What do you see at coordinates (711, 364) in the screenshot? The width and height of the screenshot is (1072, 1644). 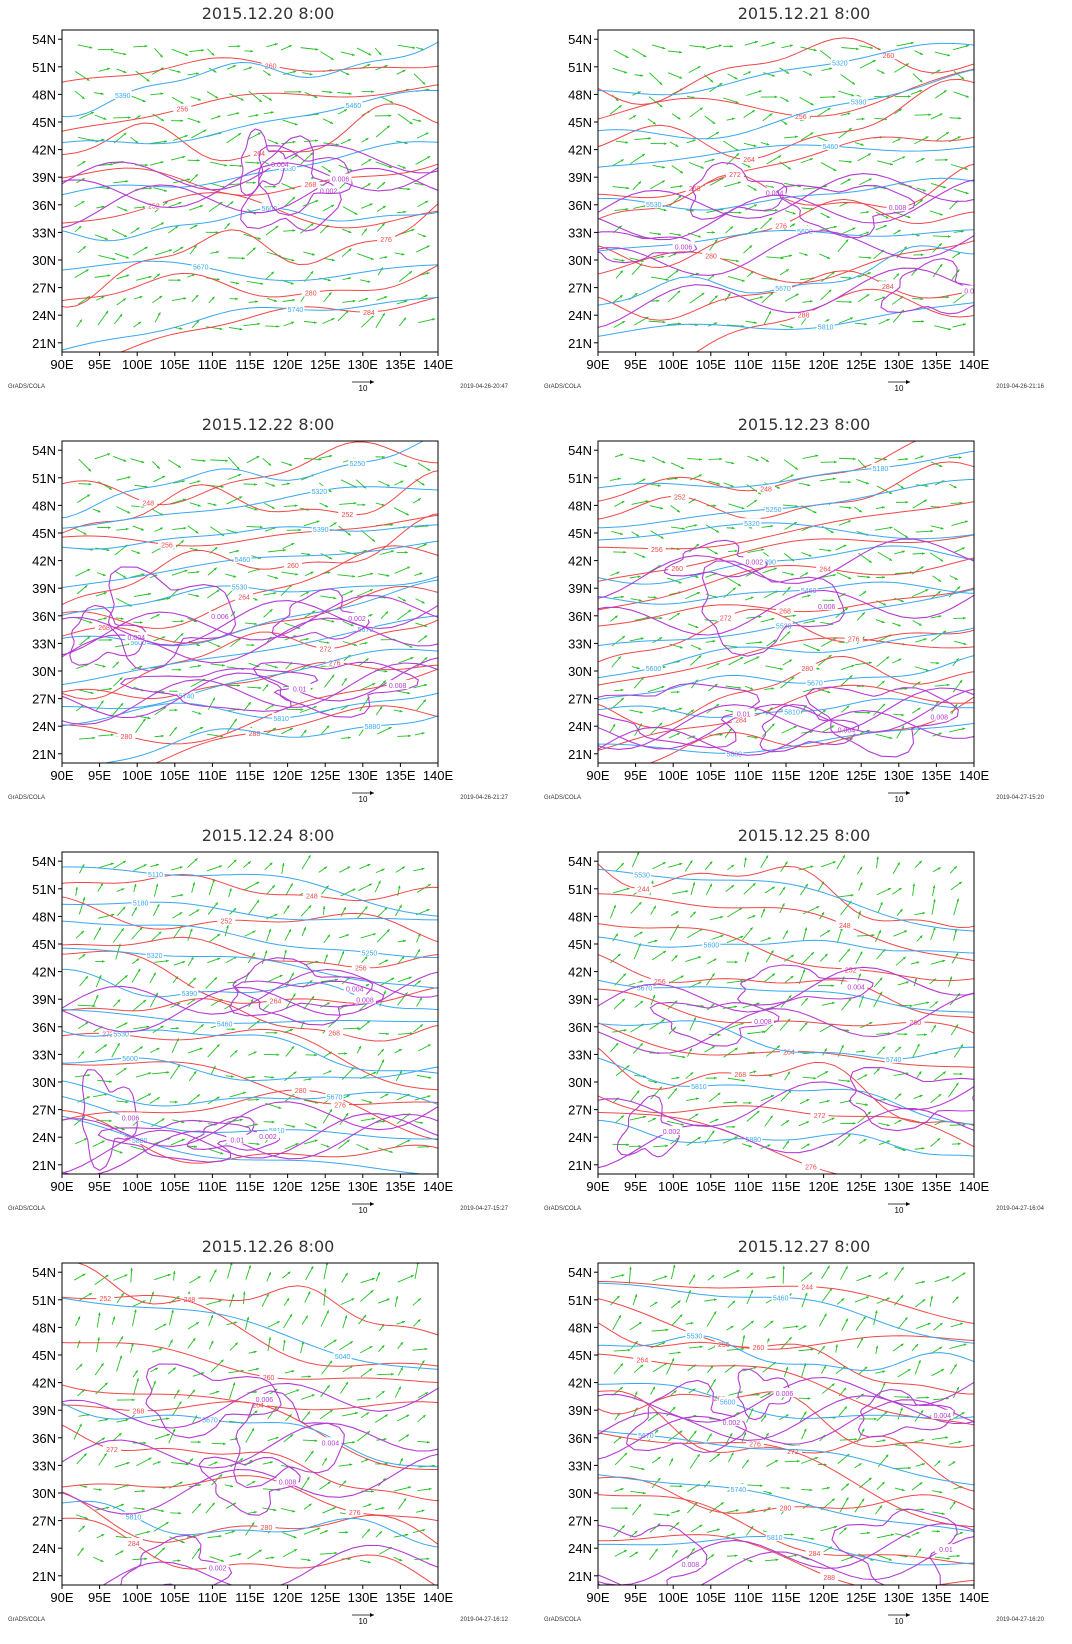 I see `lon-tick-label: 105E` at bounding box center [711, 364].